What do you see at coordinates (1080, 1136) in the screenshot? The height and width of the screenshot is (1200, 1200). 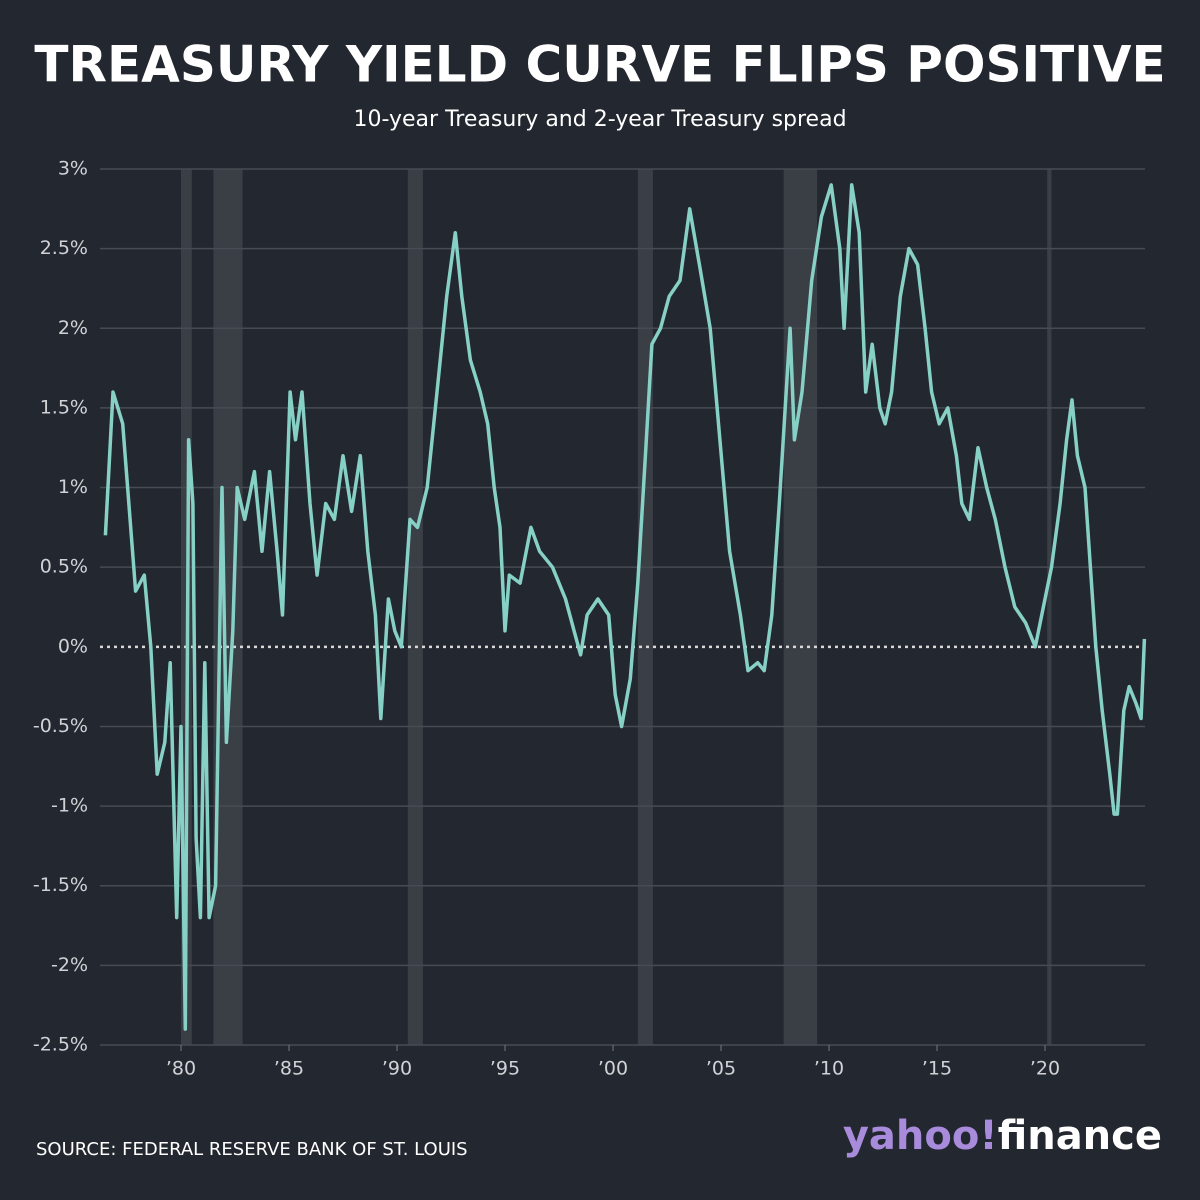 I see `logo-finance: finance` at bounding box center [1080, 1136].